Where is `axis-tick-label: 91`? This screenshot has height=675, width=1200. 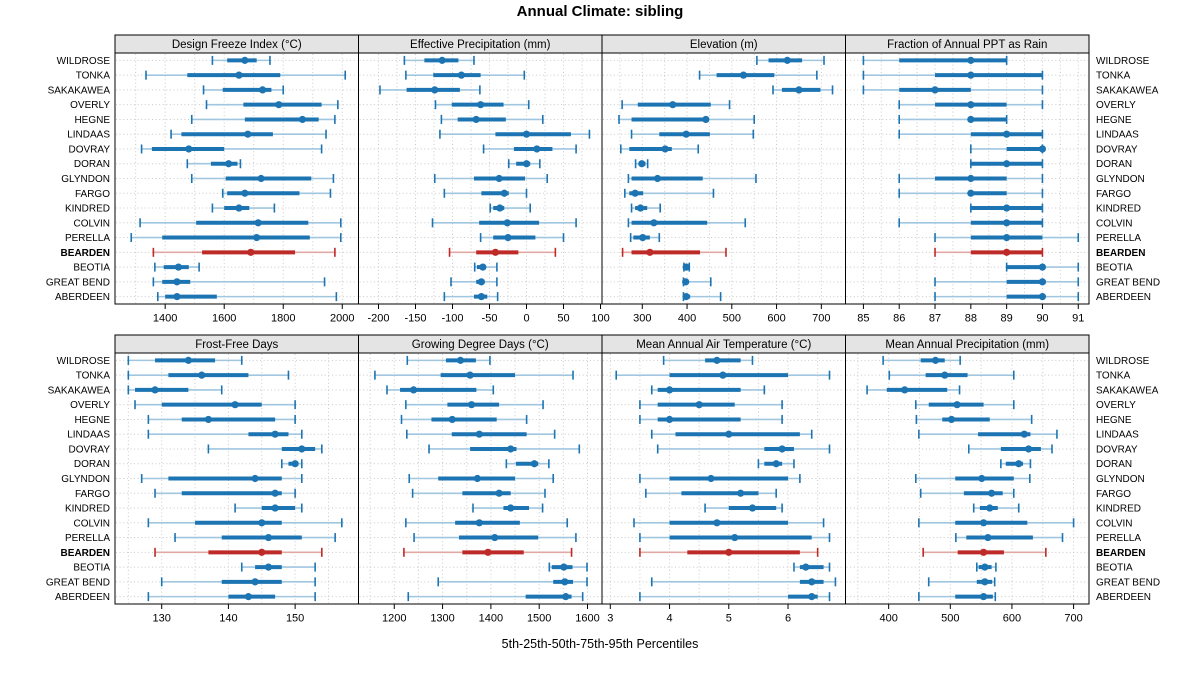 axis-tick-label: 91 is located at coordinates (1078, 319).